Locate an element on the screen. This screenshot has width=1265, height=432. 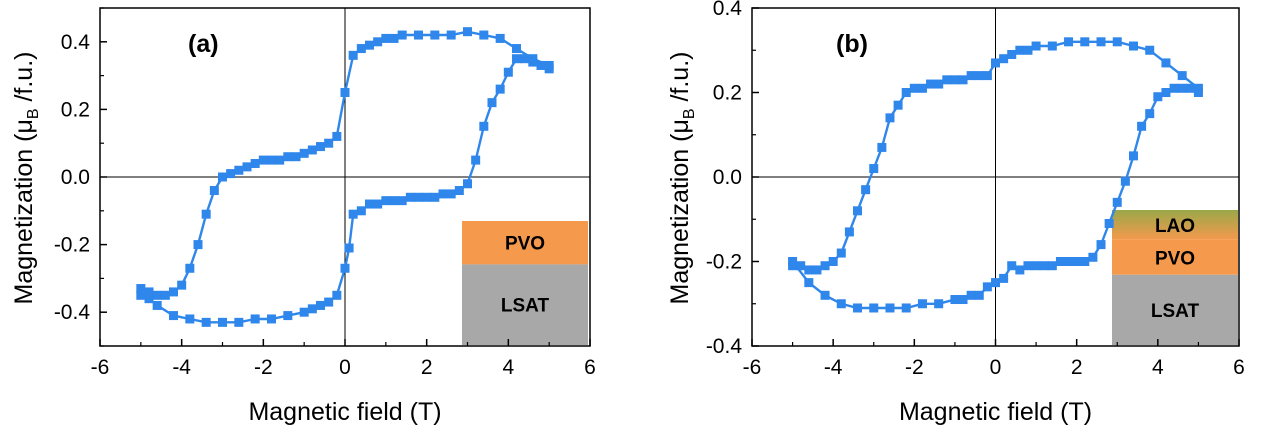
y-tick-label: -0.2 is located at coordinates (72, 245).